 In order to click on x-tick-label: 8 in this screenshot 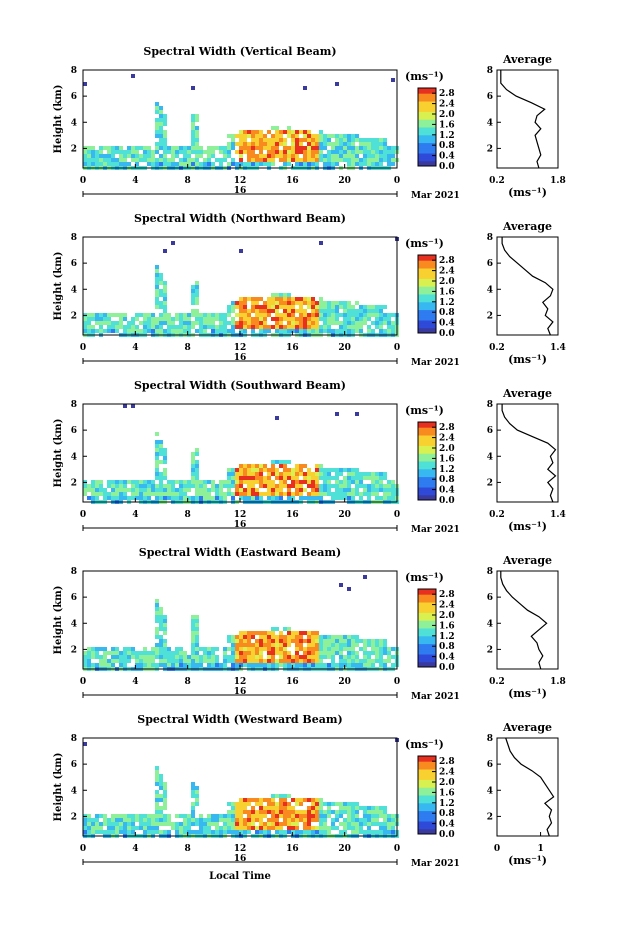, I will do `click(188, 849)`.